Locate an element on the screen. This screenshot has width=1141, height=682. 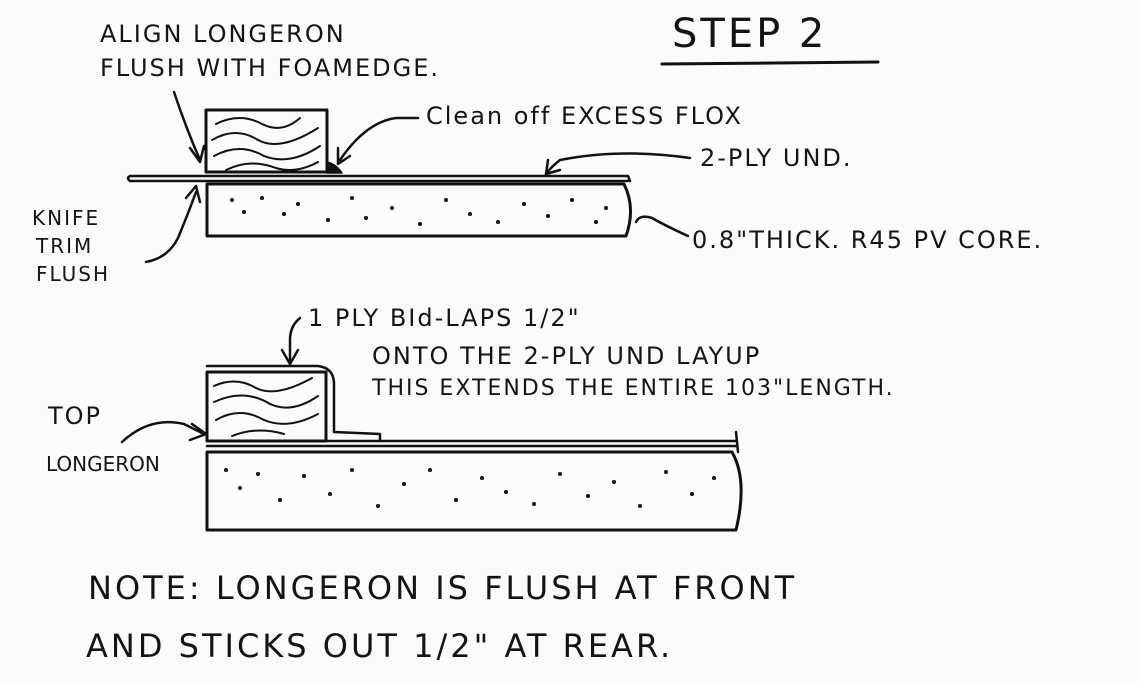
top-longeron-wood-grain is located at coordinates (266, 144).